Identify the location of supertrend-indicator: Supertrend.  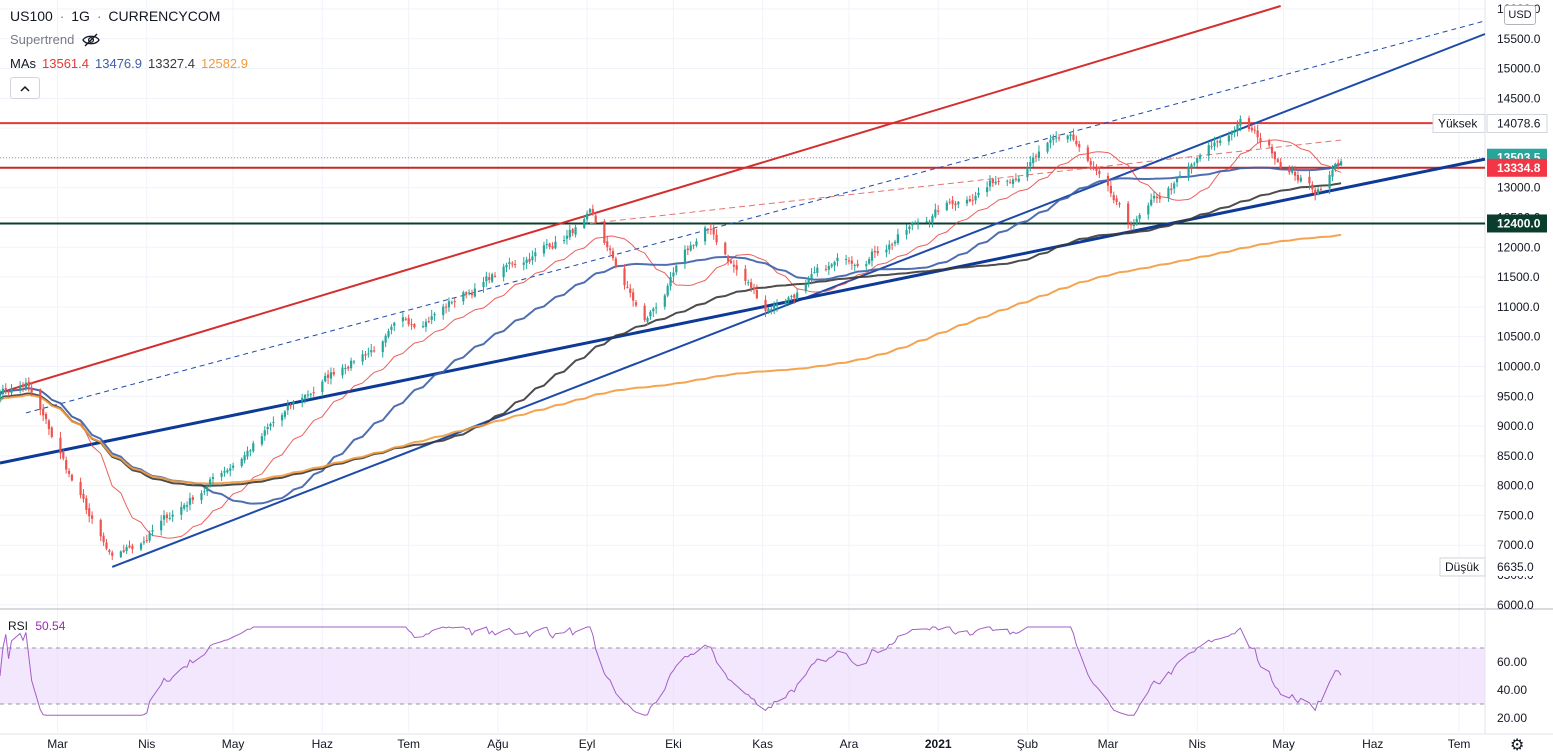
(55, 39).